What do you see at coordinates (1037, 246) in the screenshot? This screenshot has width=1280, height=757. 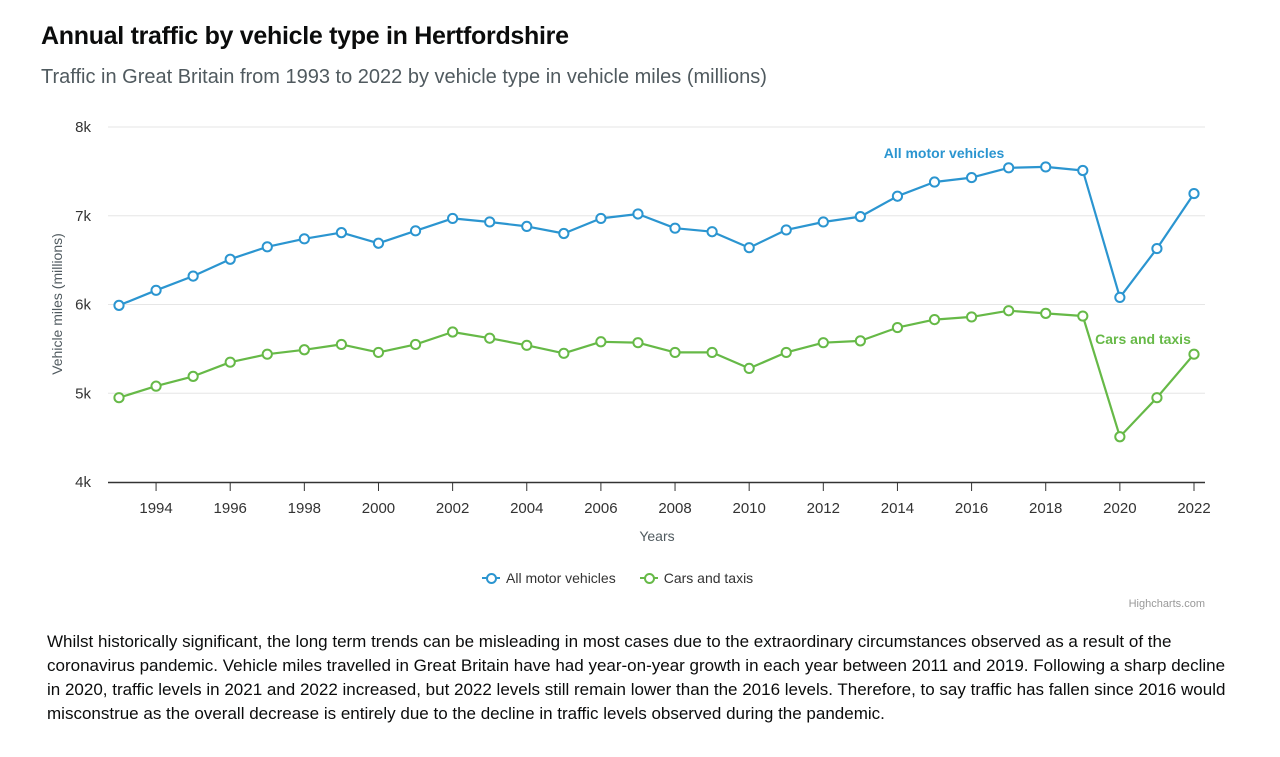 I see `series-labels: All motor vehicles Cars and taxis` at bounding box center [1037, 246].